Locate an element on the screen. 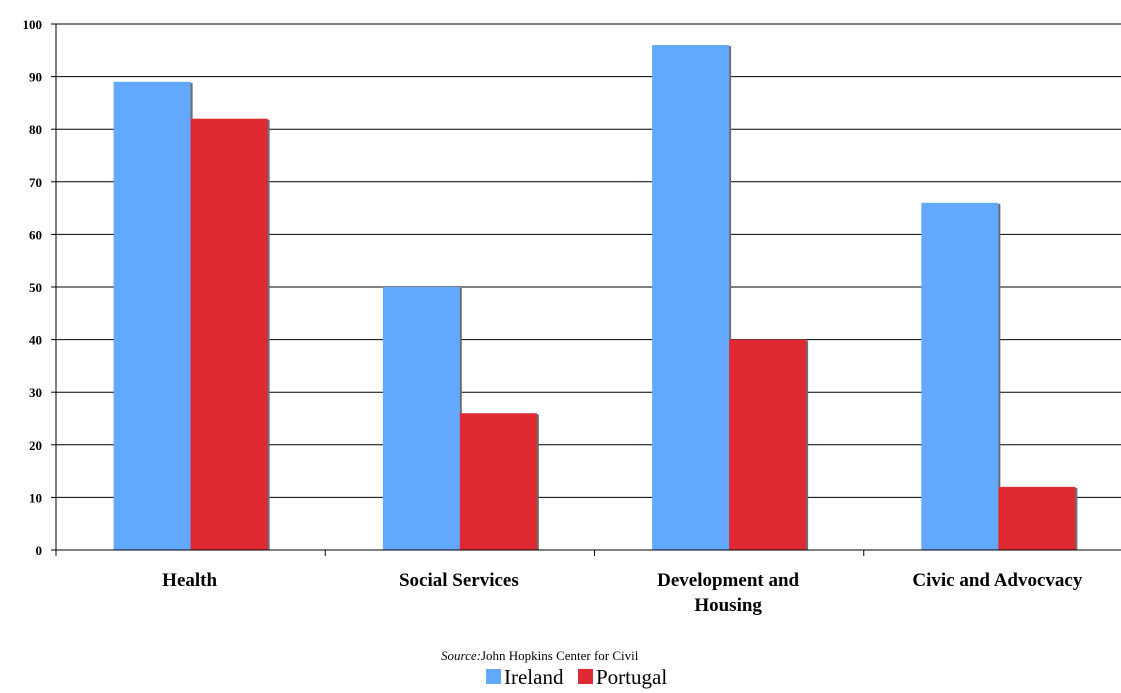  legend-swatch-portugal is located at coordinates (585, 676).